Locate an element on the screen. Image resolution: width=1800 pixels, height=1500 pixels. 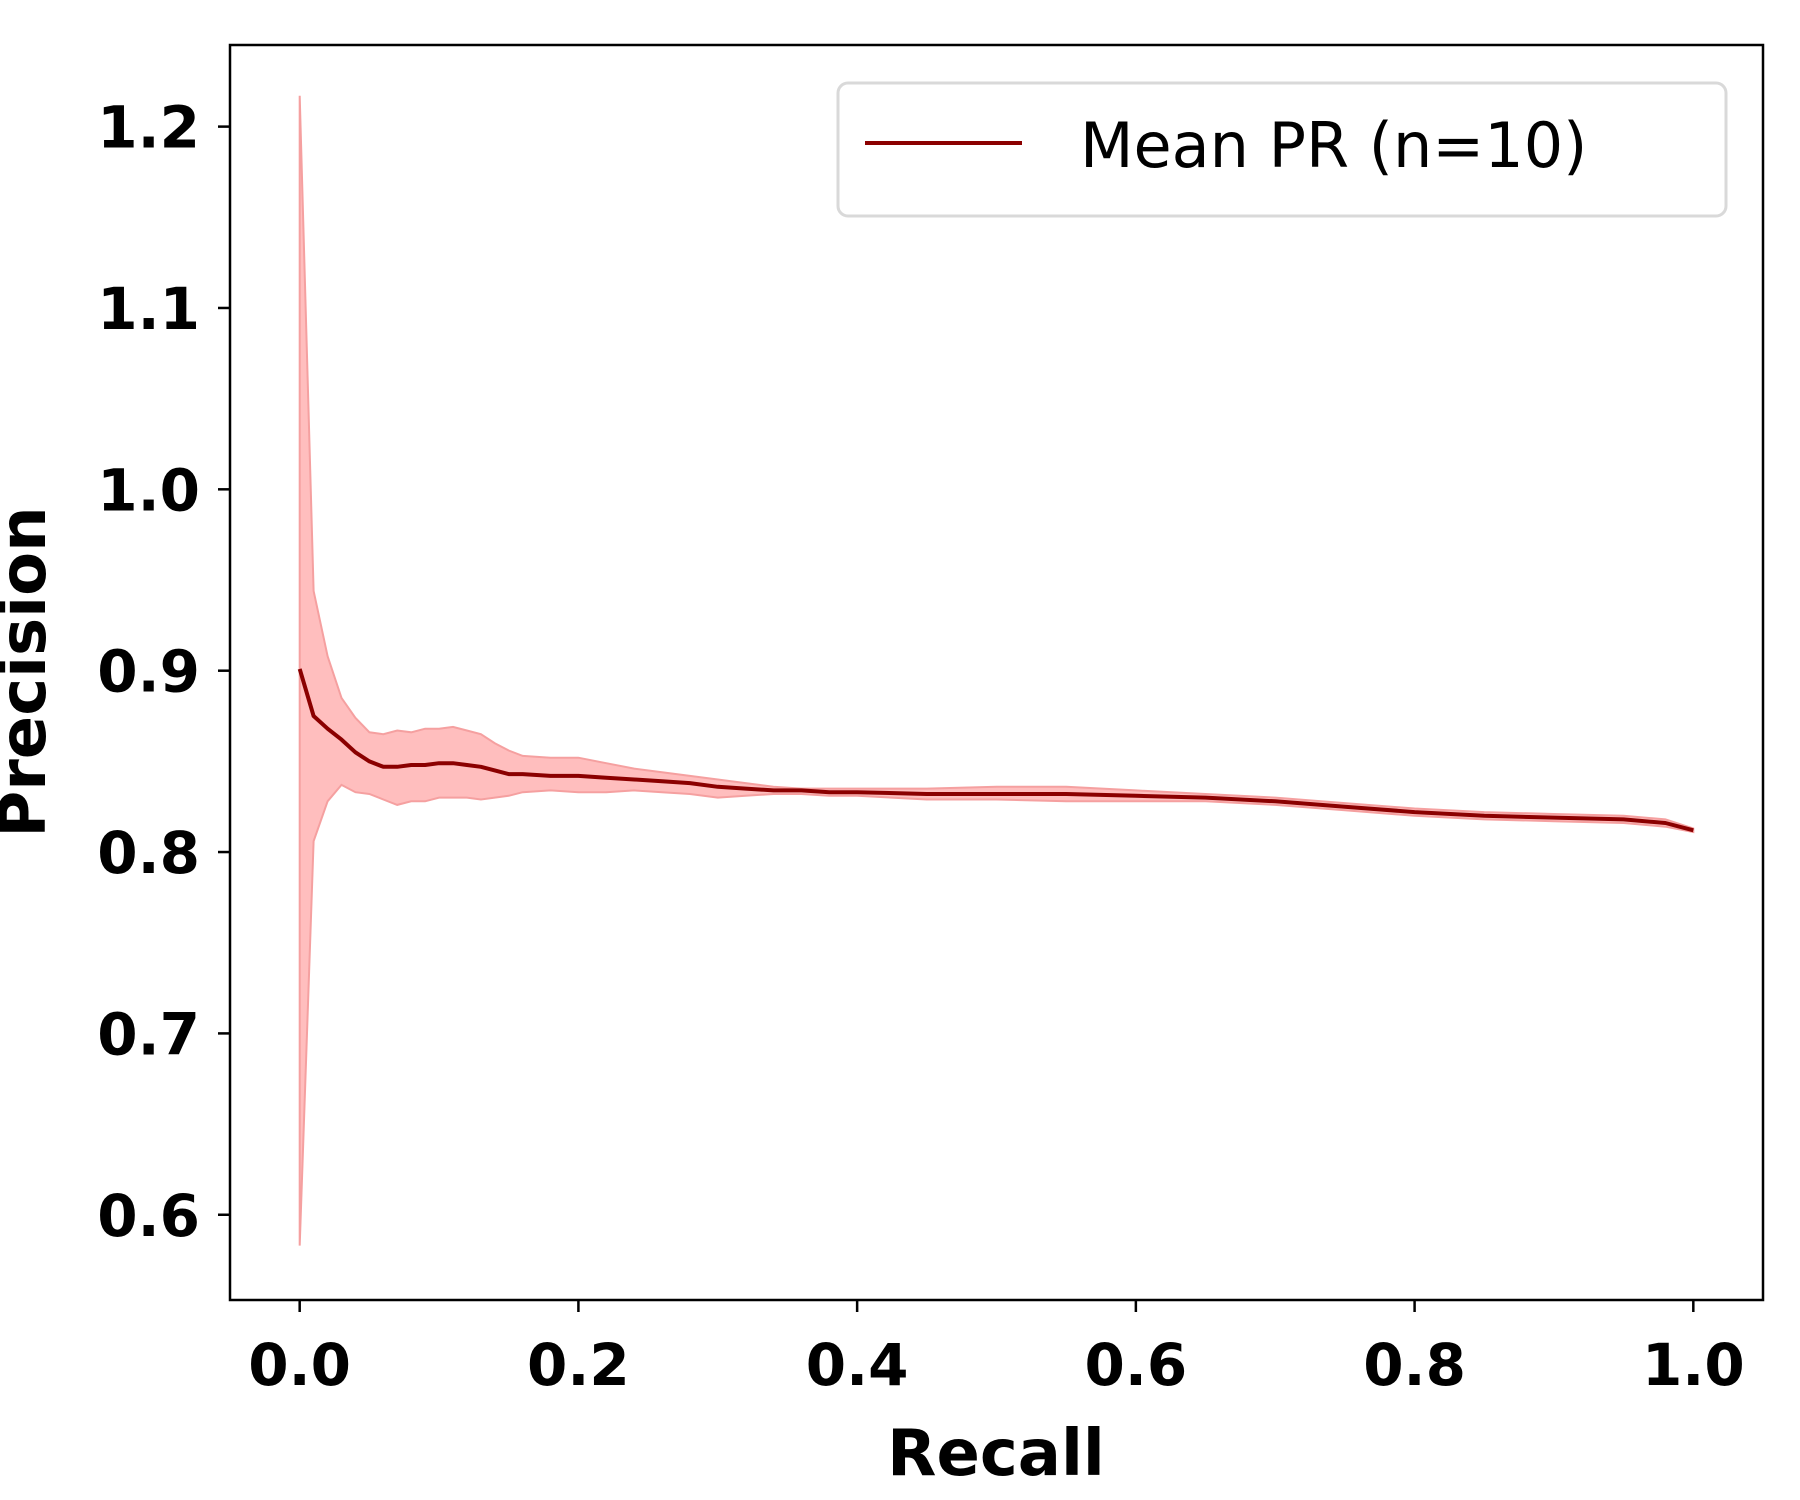
y-axis-title: Precision is located at coordinates (30, 671).